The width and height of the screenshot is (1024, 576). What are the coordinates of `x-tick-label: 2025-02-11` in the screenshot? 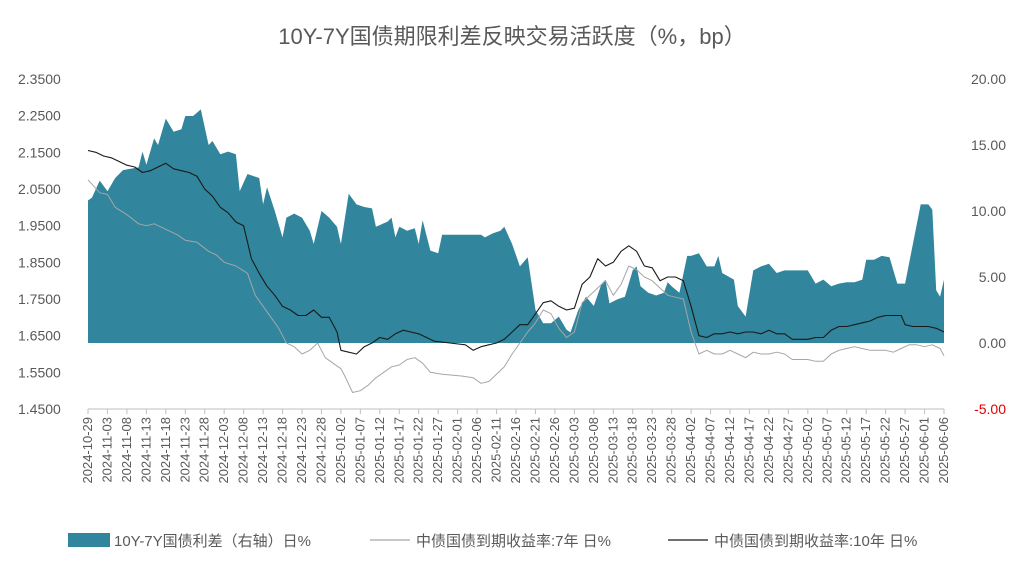 It's located at (496, 450).